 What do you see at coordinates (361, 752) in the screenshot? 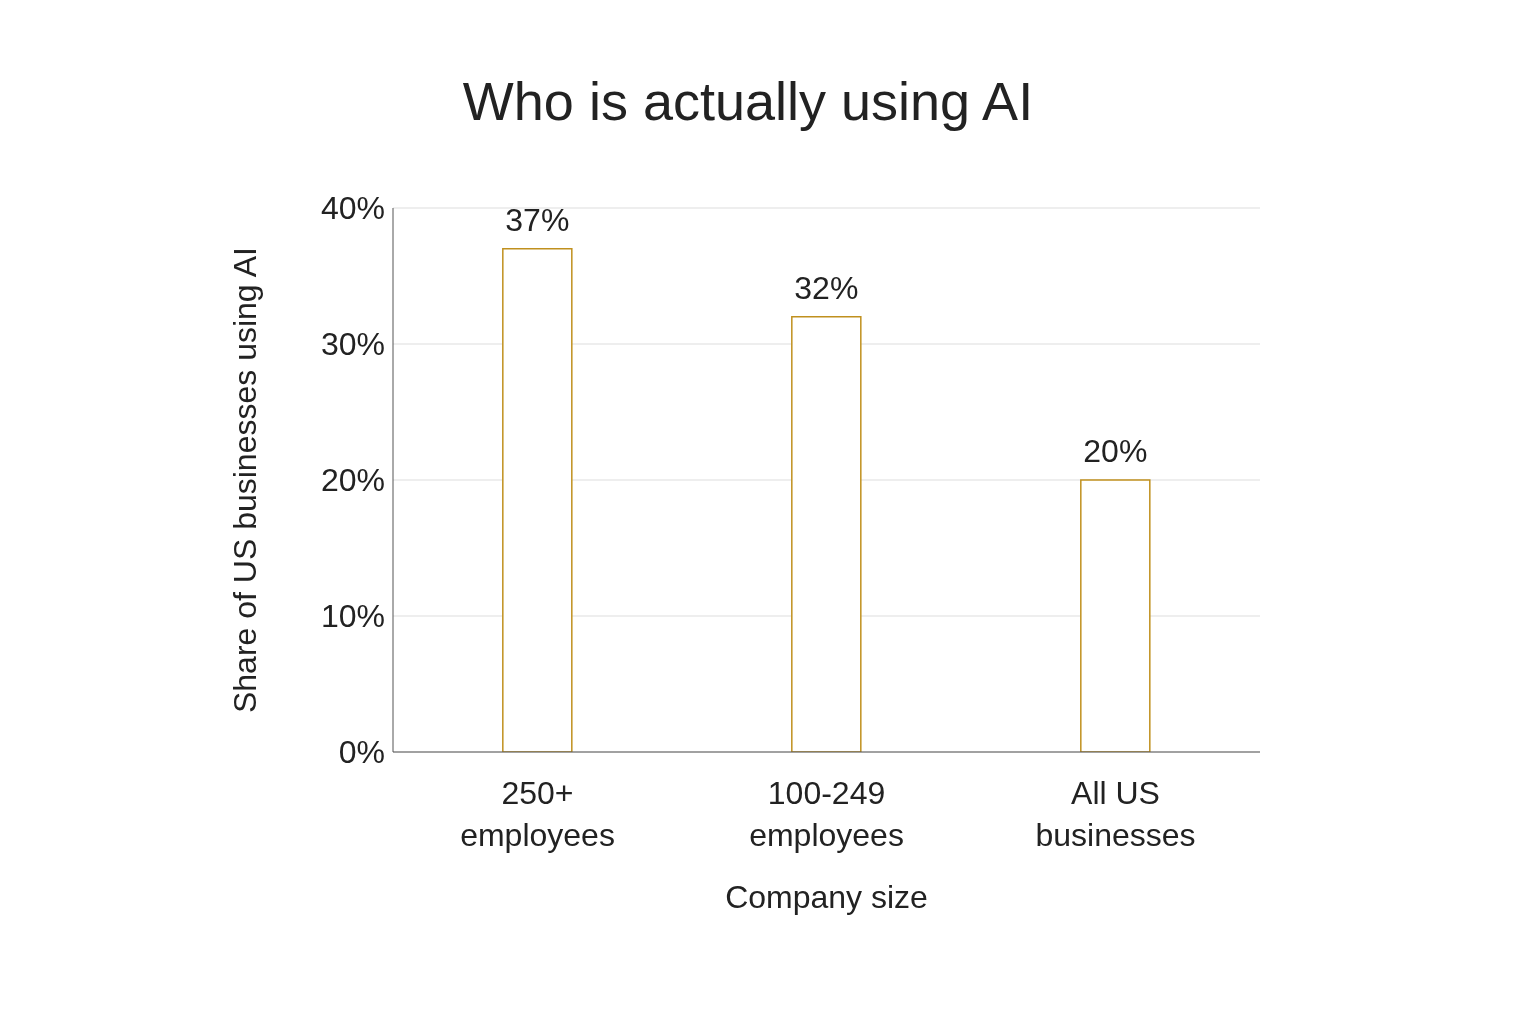
I see `y-tick-label: 0%` at bounding box center [361, 752].